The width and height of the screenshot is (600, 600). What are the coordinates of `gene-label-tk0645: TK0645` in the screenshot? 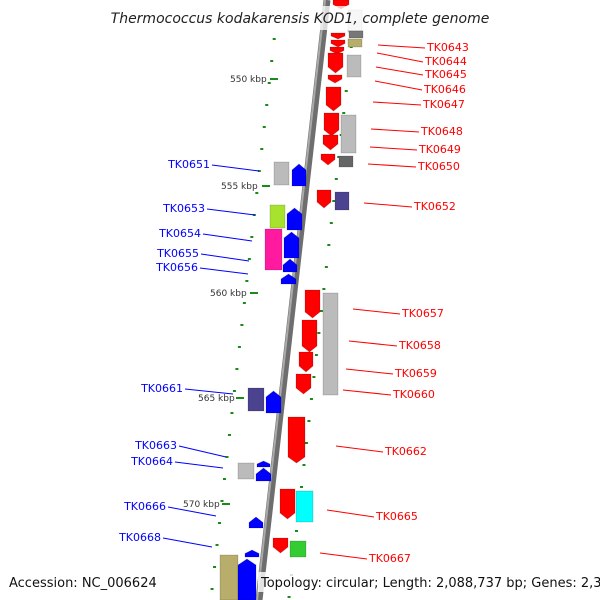 It's located at (445, 74).